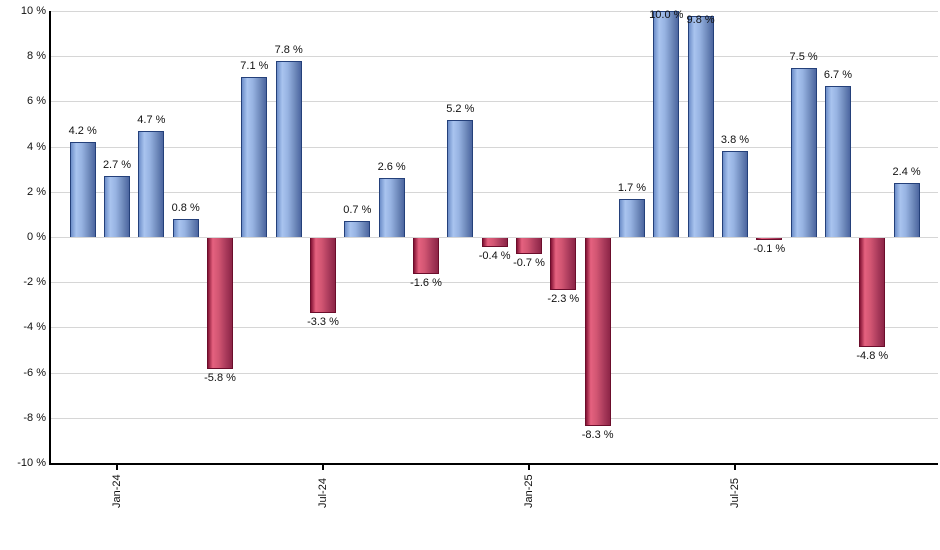 The image size is (940, 550). What do you see at coordinates (803, 56) in the screenshot?
I see `bar-value-label: 7.5 %` at bounding box center [803, 56].